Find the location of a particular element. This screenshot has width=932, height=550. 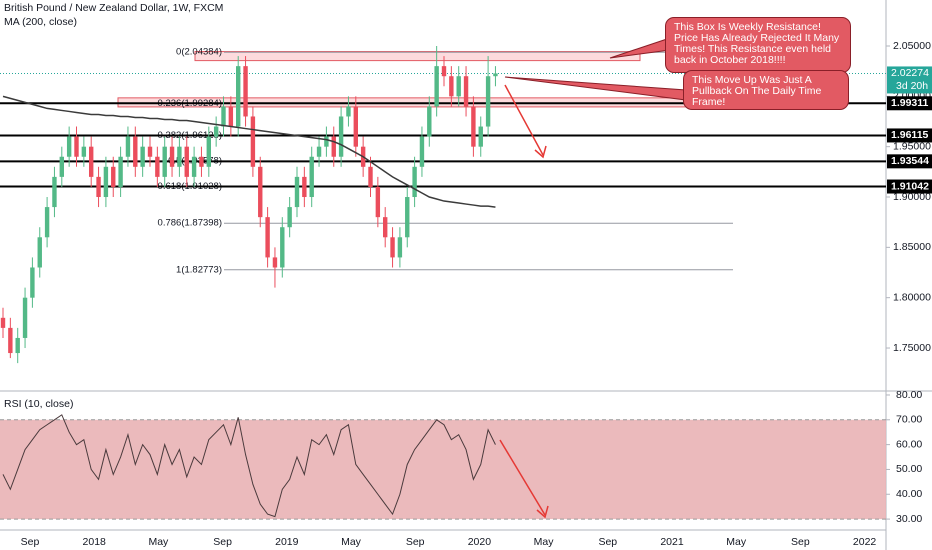

rsi-title: RSI (10, close) is located at coordinates (38, 404).